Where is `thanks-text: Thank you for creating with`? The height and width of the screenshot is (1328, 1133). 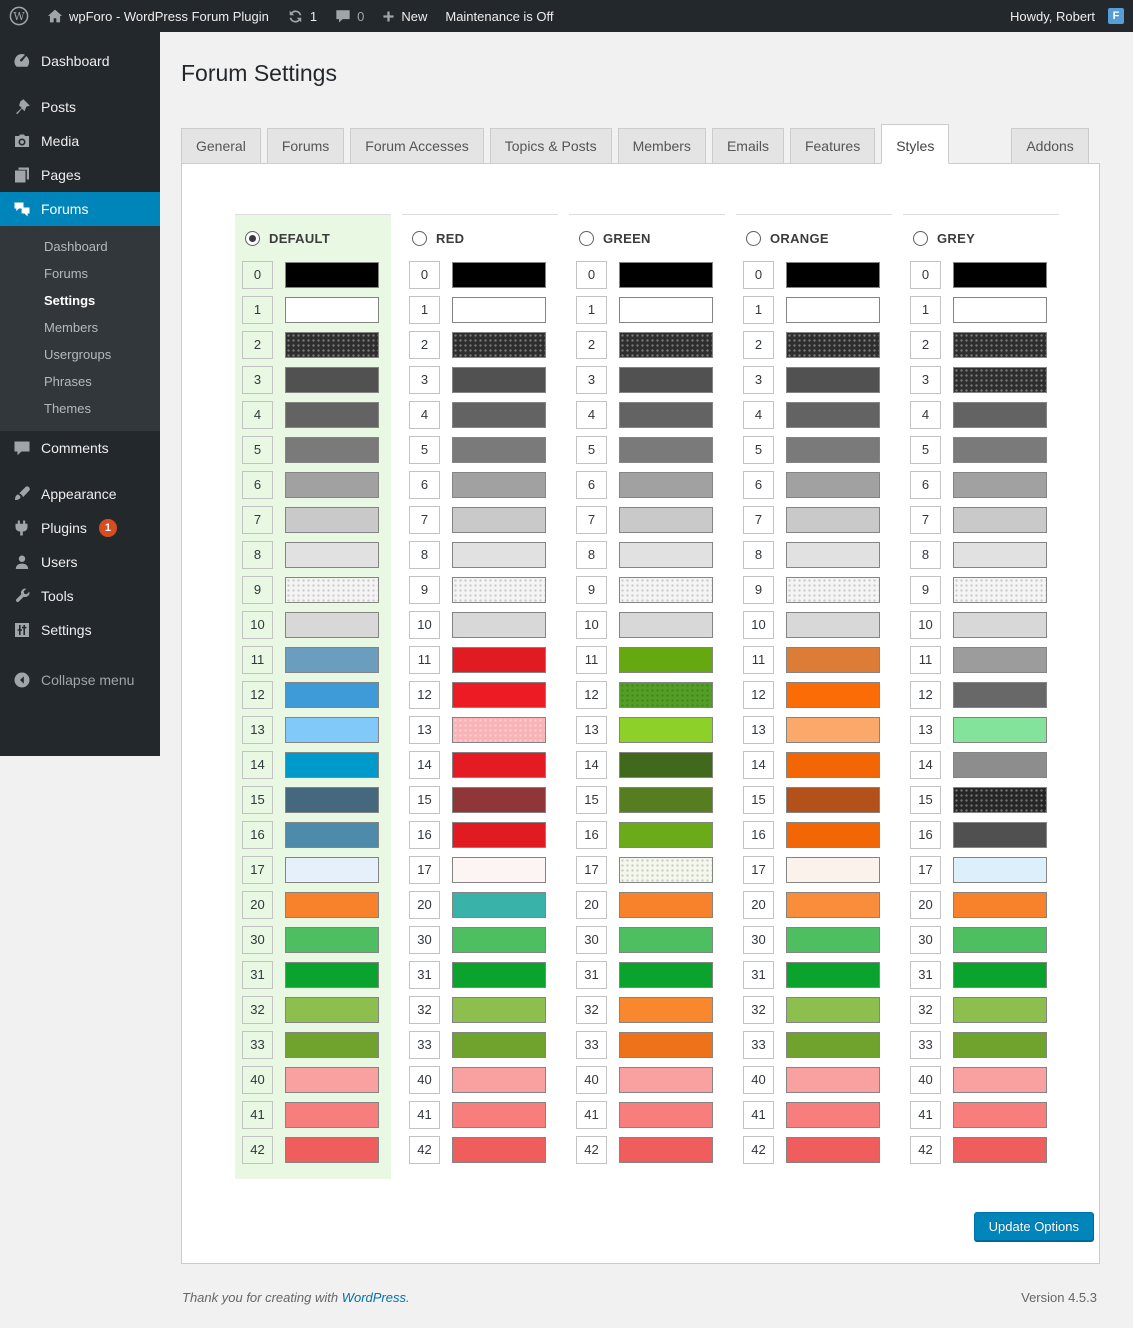 thanks-text: Thank you for creating with is located at coordinates (260, 1297).